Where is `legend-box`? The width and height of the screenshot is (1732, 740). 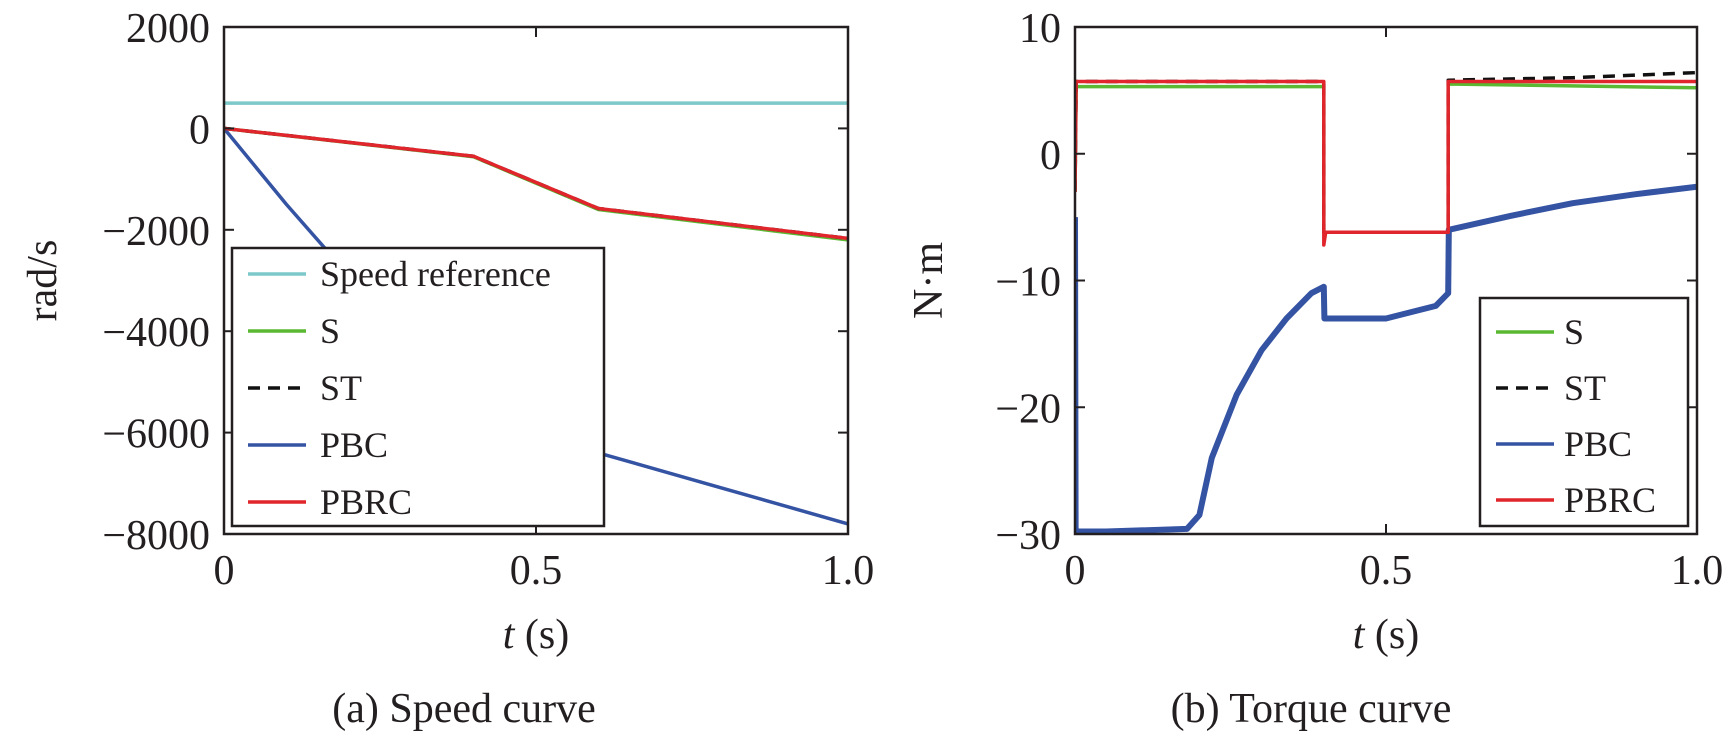
legend-box is located at coordinates (1584, 412).